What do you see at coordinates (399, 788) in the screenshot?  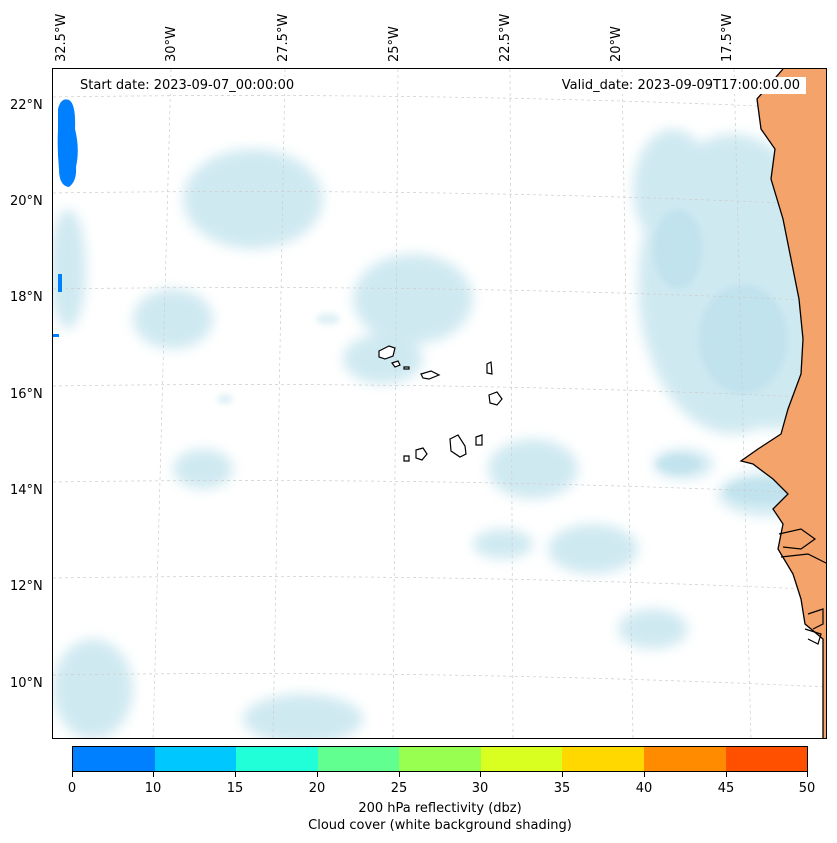 I see `colorbar-tick-label-25: 25` at bounding box center [399, 788].